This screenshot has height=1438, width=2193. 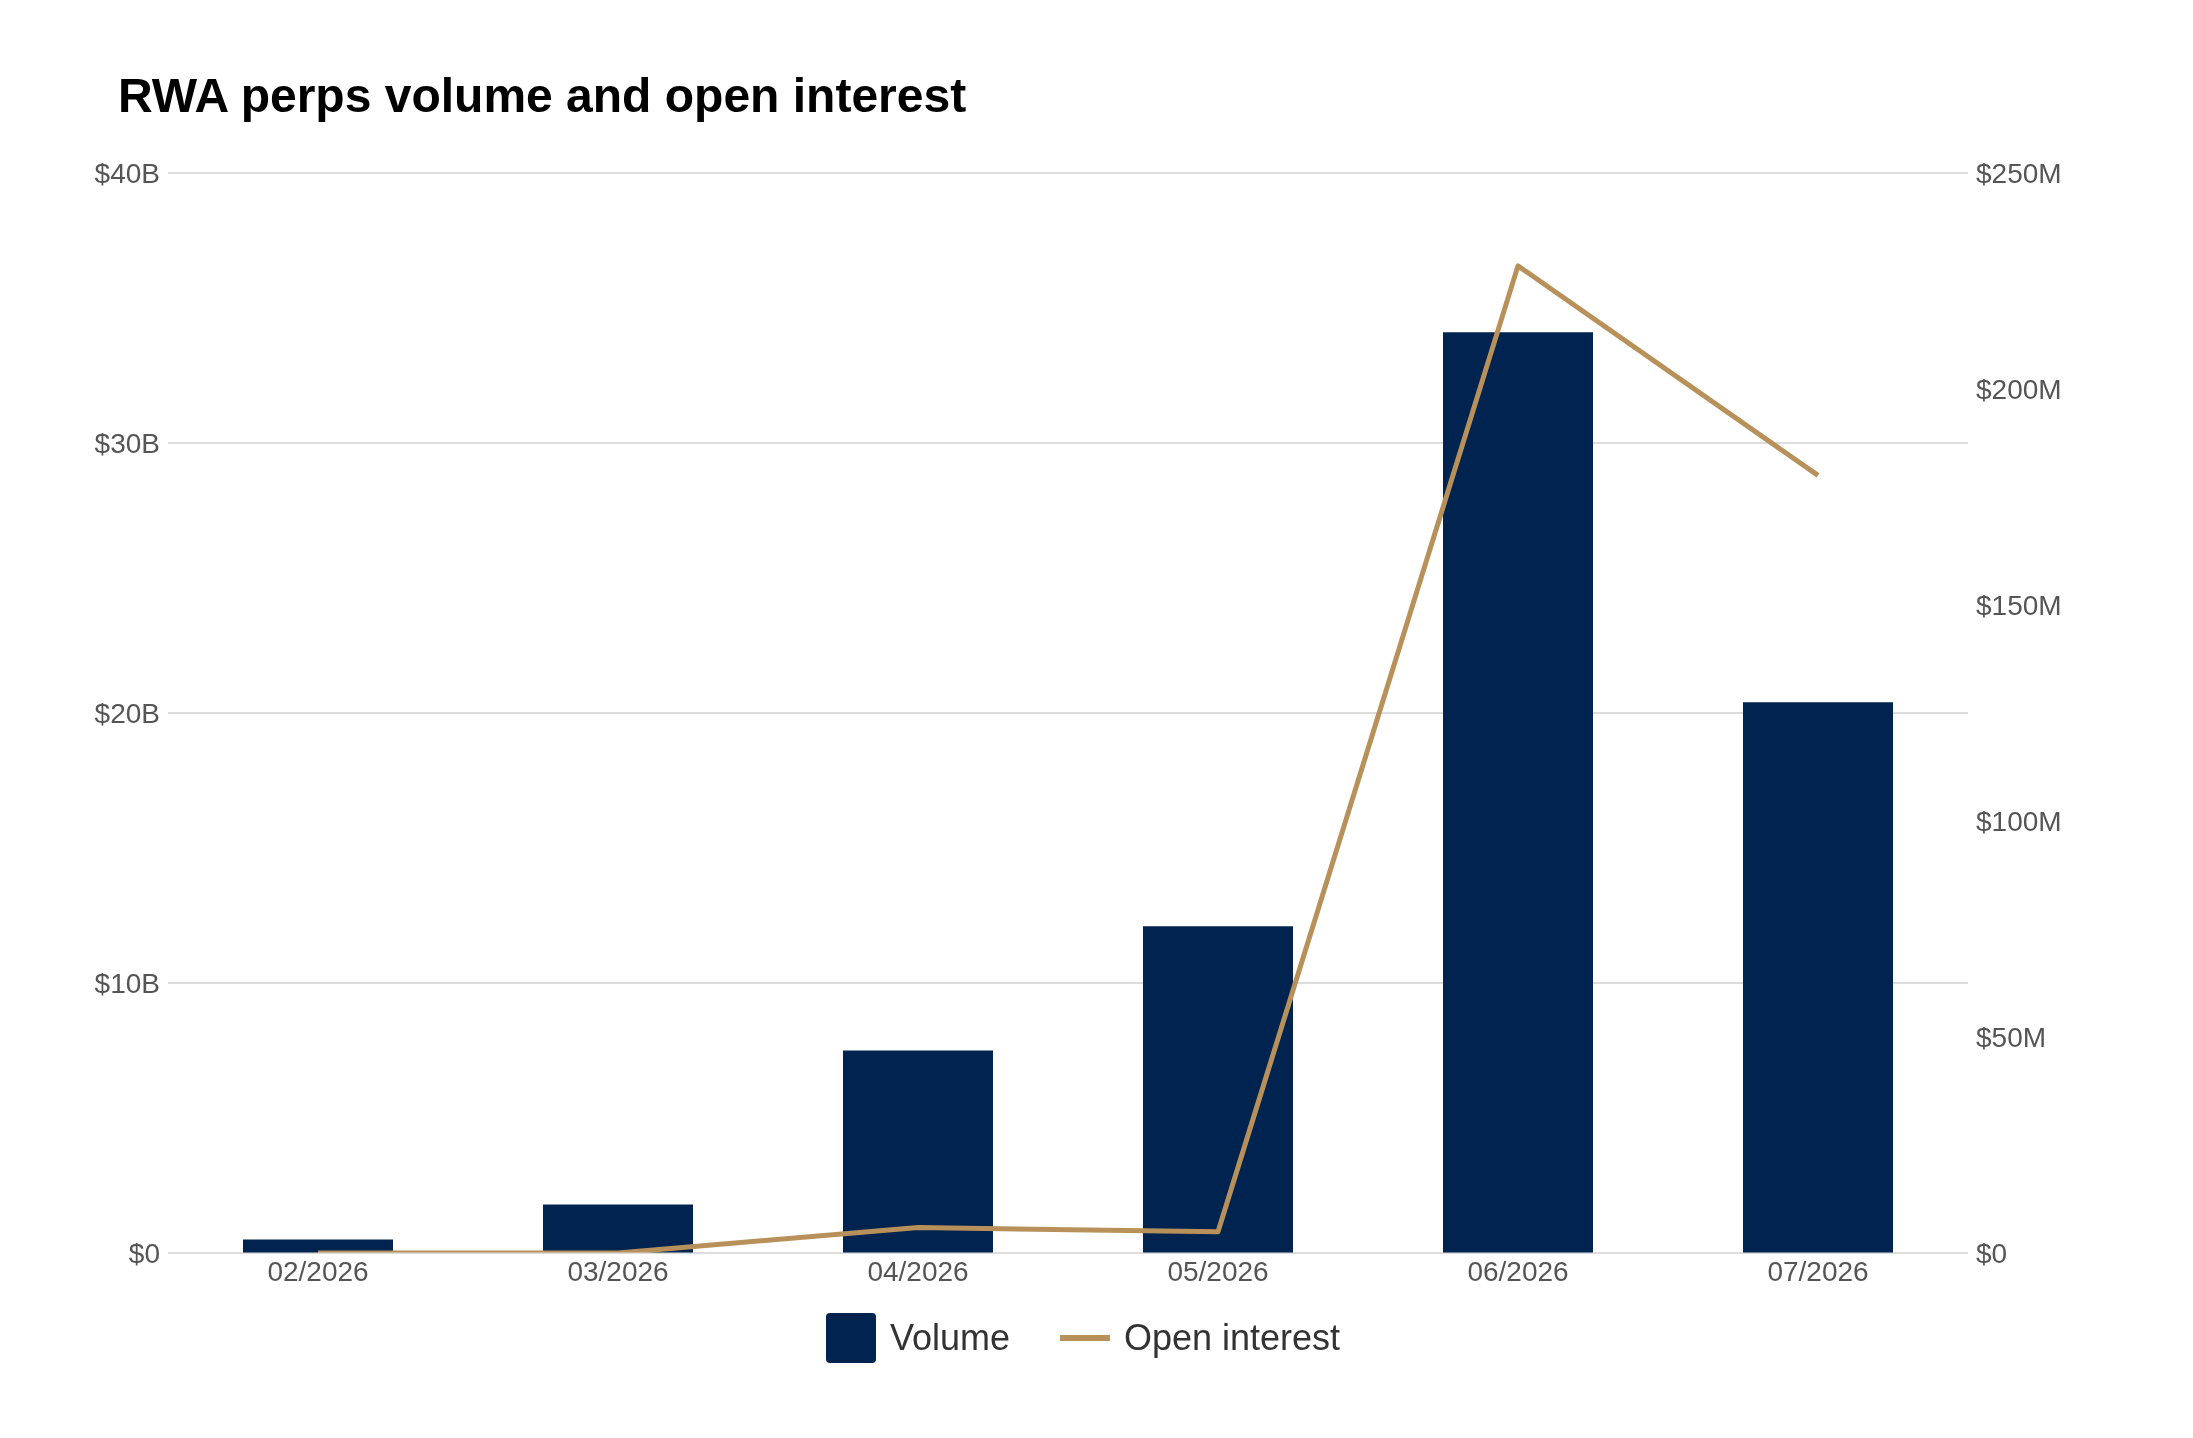 What do you see at coordinates (2019, 821) in the screenshot?
I see `y2-tick-label: $100M` at bounding box center [2019, 821].